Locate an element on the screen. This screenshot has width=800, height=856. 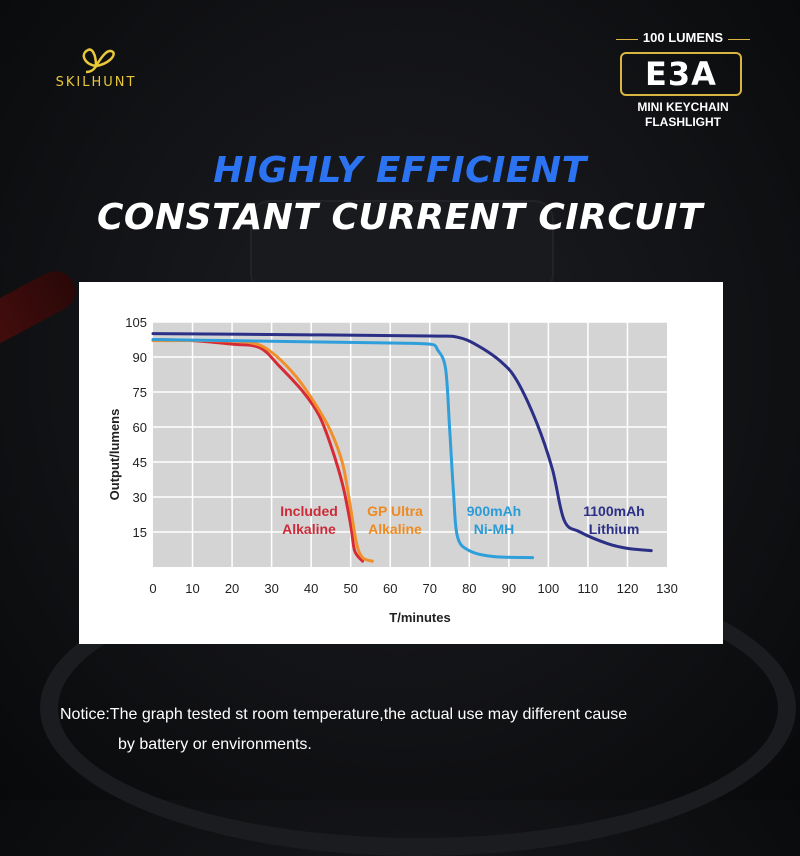
x-tick-label: 40 is located at coordinates (311, 588).